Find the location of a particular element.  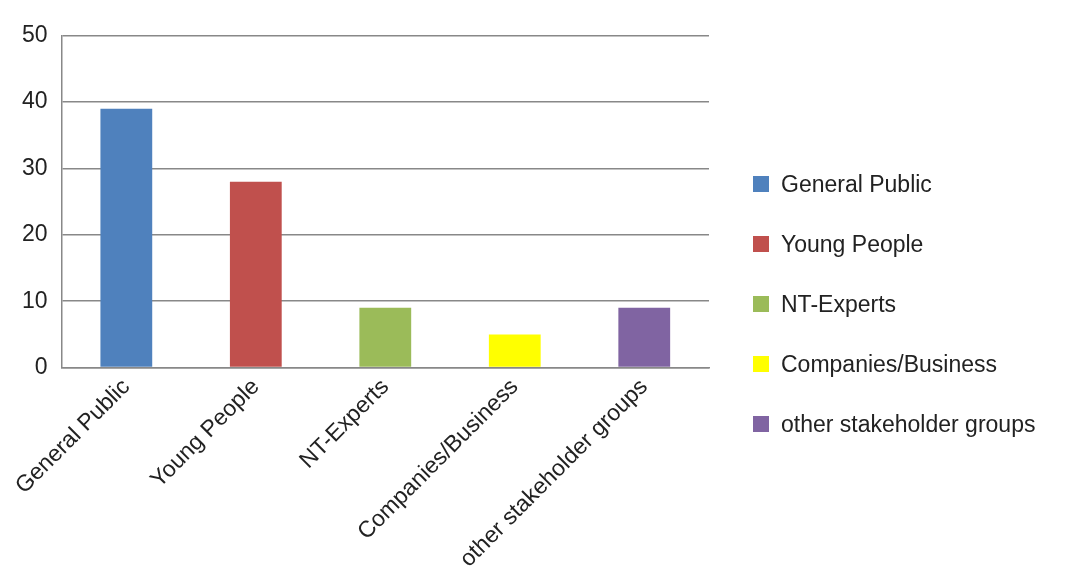

legend-label: Companies/Business is located at coordinates (889, 363).